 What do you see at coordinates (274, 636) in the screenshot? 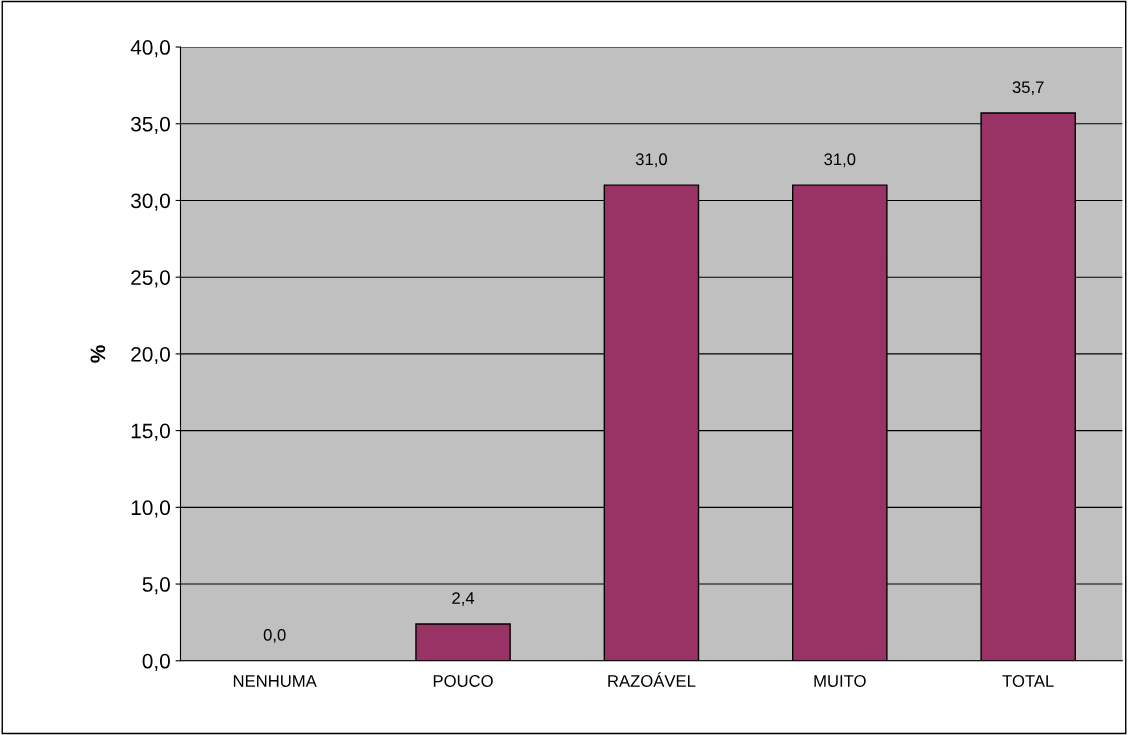
I see `data-label: 0,0` at bounding box center [274, 636].